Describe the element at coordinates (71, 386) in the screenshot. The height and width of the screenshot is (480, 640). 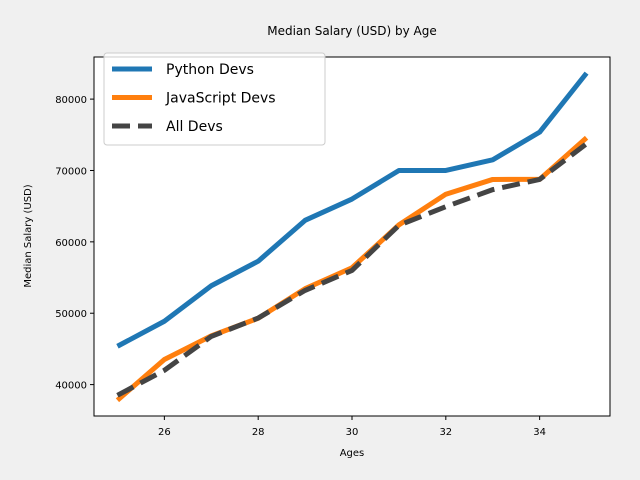
I see `y-tick-label: 40000` at that location.